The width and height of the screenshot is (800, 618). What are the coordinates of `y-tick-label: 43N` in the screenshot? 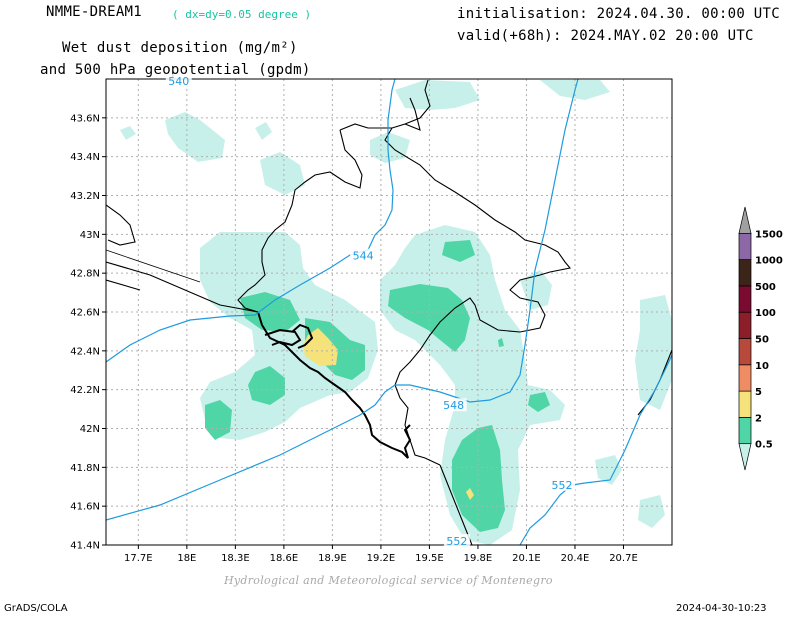 It's located at (90, 235).